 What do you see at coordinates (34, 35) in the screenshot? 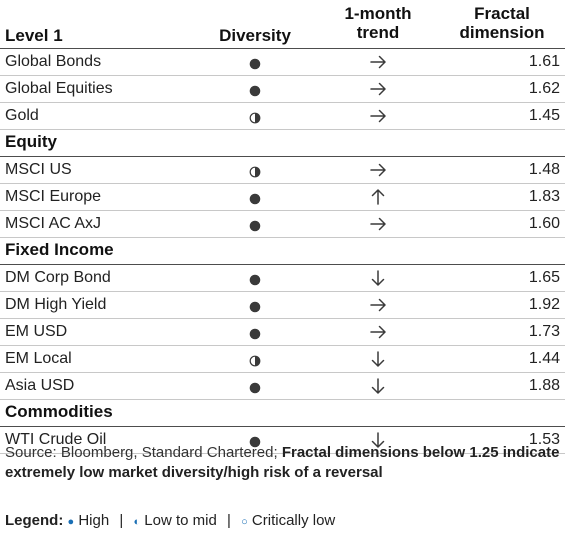
I see `header-level: Level 1` at bounding box center [34, 35].